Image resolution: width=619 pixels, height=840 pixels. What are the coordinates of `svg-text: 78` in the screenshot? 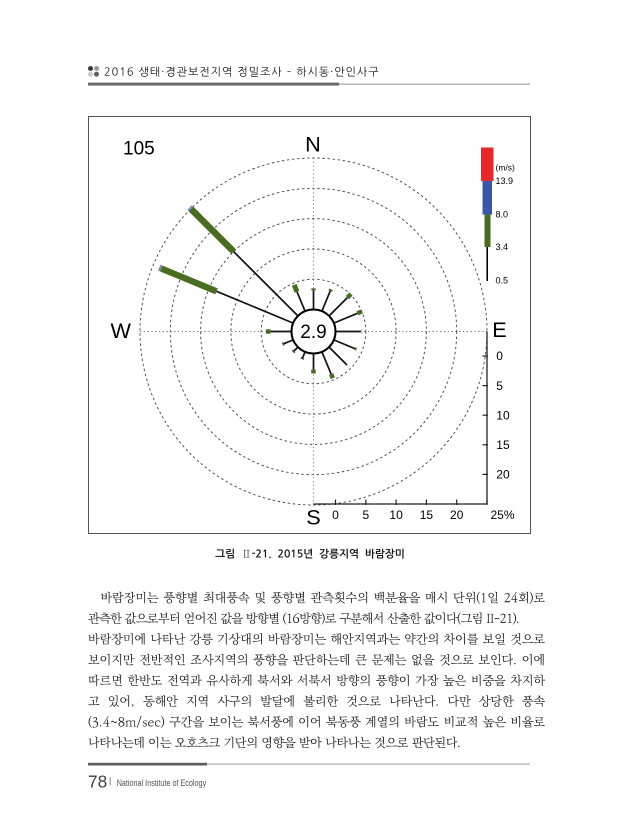 It's located at (97, 782).